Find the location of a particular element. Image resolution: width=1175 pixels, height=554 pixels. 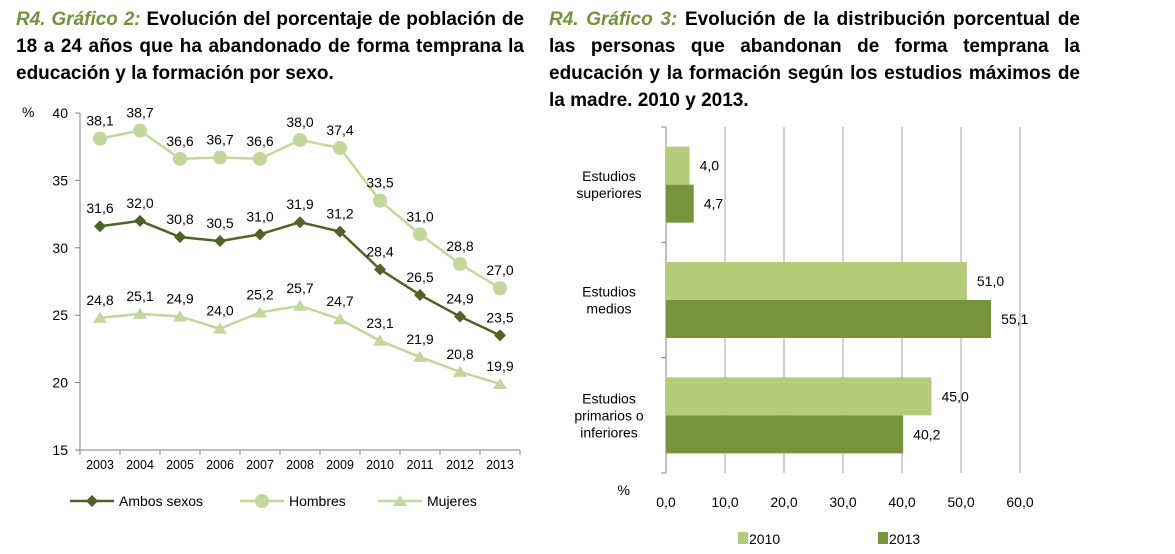

bar-2013 is located at coordinates (829, 319).